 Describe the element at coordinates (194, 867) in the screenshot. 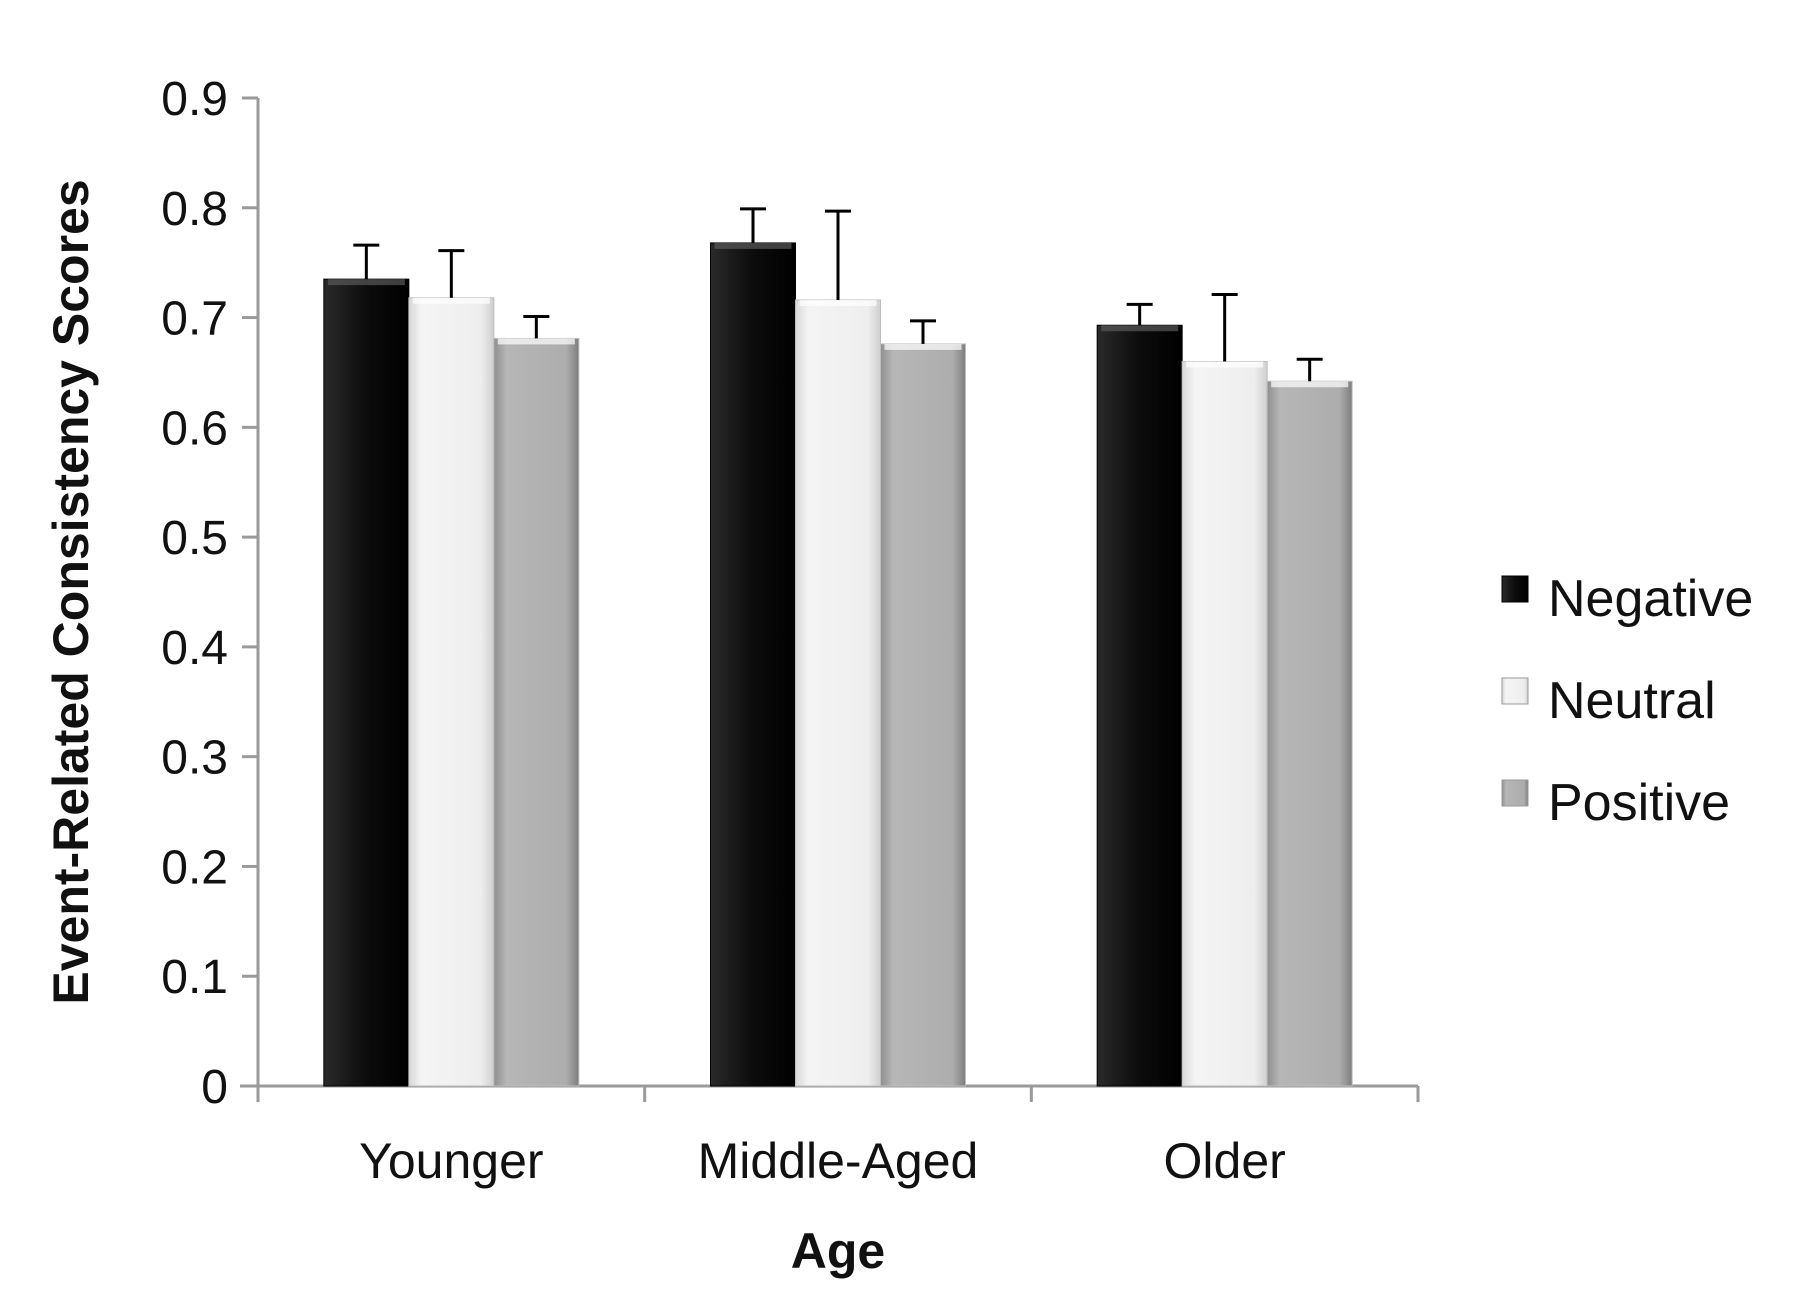

I see `y-tick-label: 0.2` at that location.